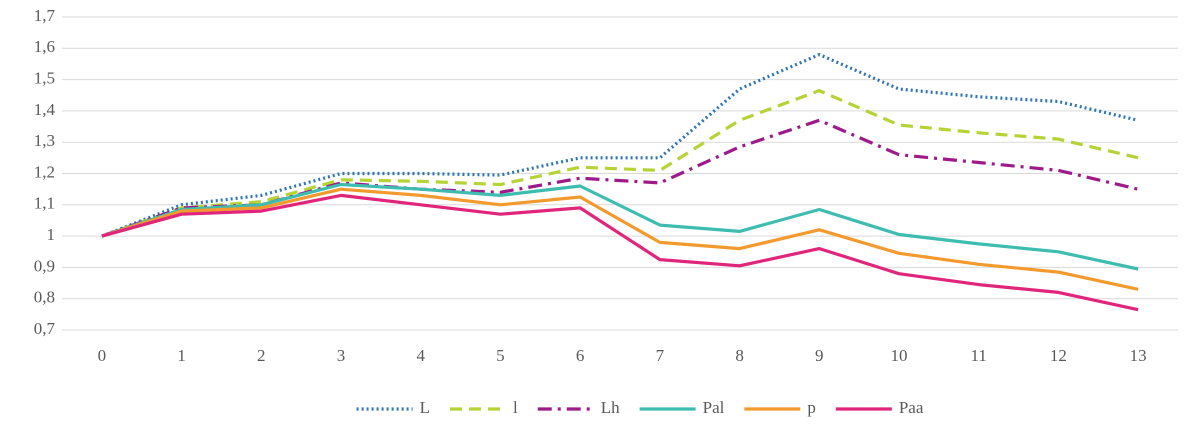  Describe the element at coordinates (44, 171) in the screenshot. I see `y-tick-label: 1,2` at that location.